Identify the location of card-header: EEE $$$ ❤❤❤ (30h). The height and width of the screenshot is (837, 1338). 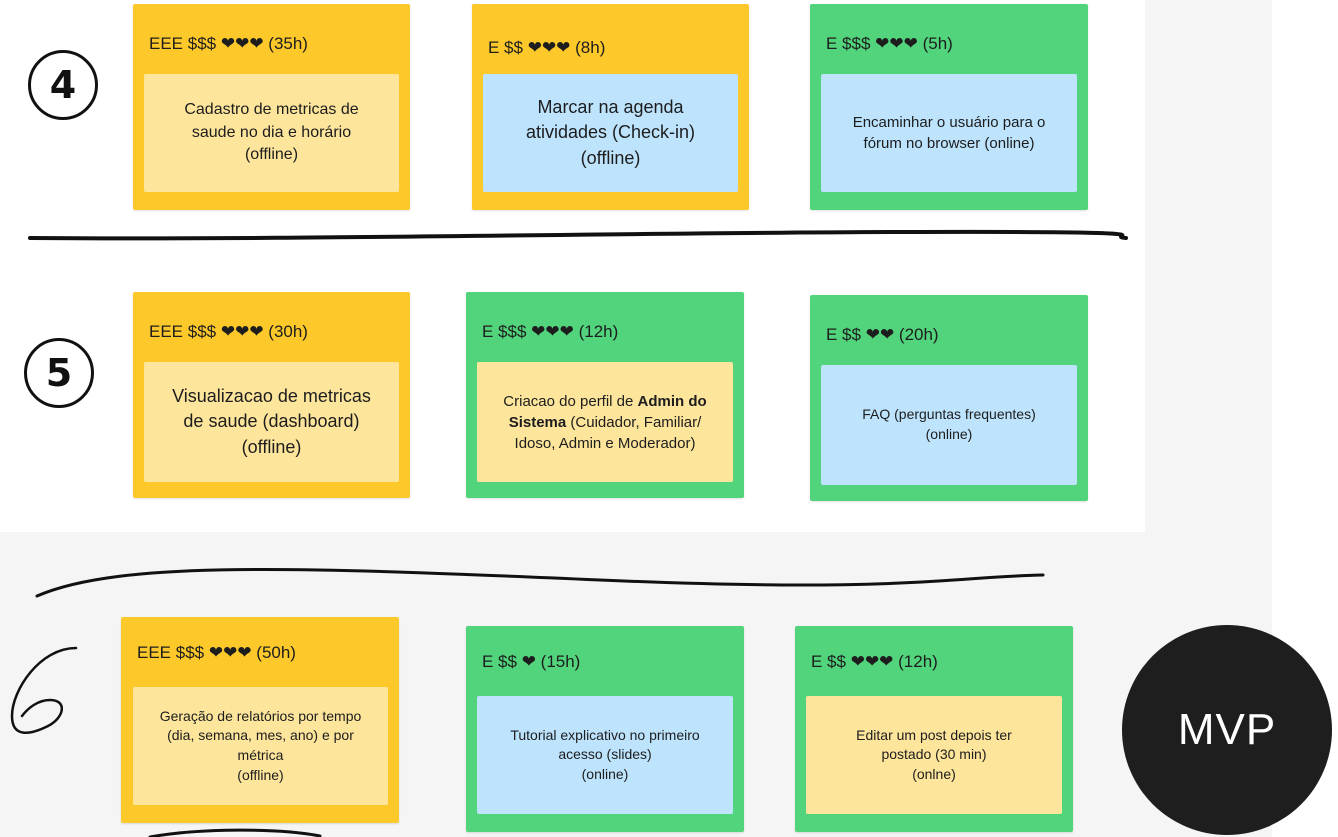
(228, 331).